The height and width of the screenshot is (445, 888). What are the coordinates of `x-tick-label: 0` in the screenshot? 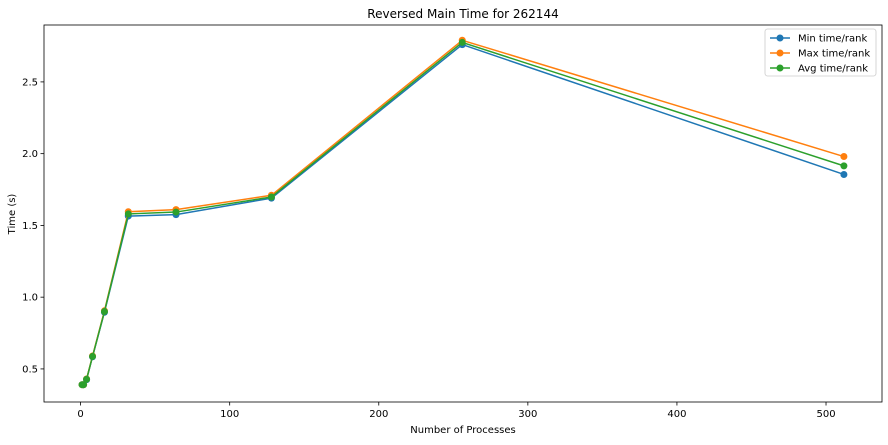 It's located at (80, 414).